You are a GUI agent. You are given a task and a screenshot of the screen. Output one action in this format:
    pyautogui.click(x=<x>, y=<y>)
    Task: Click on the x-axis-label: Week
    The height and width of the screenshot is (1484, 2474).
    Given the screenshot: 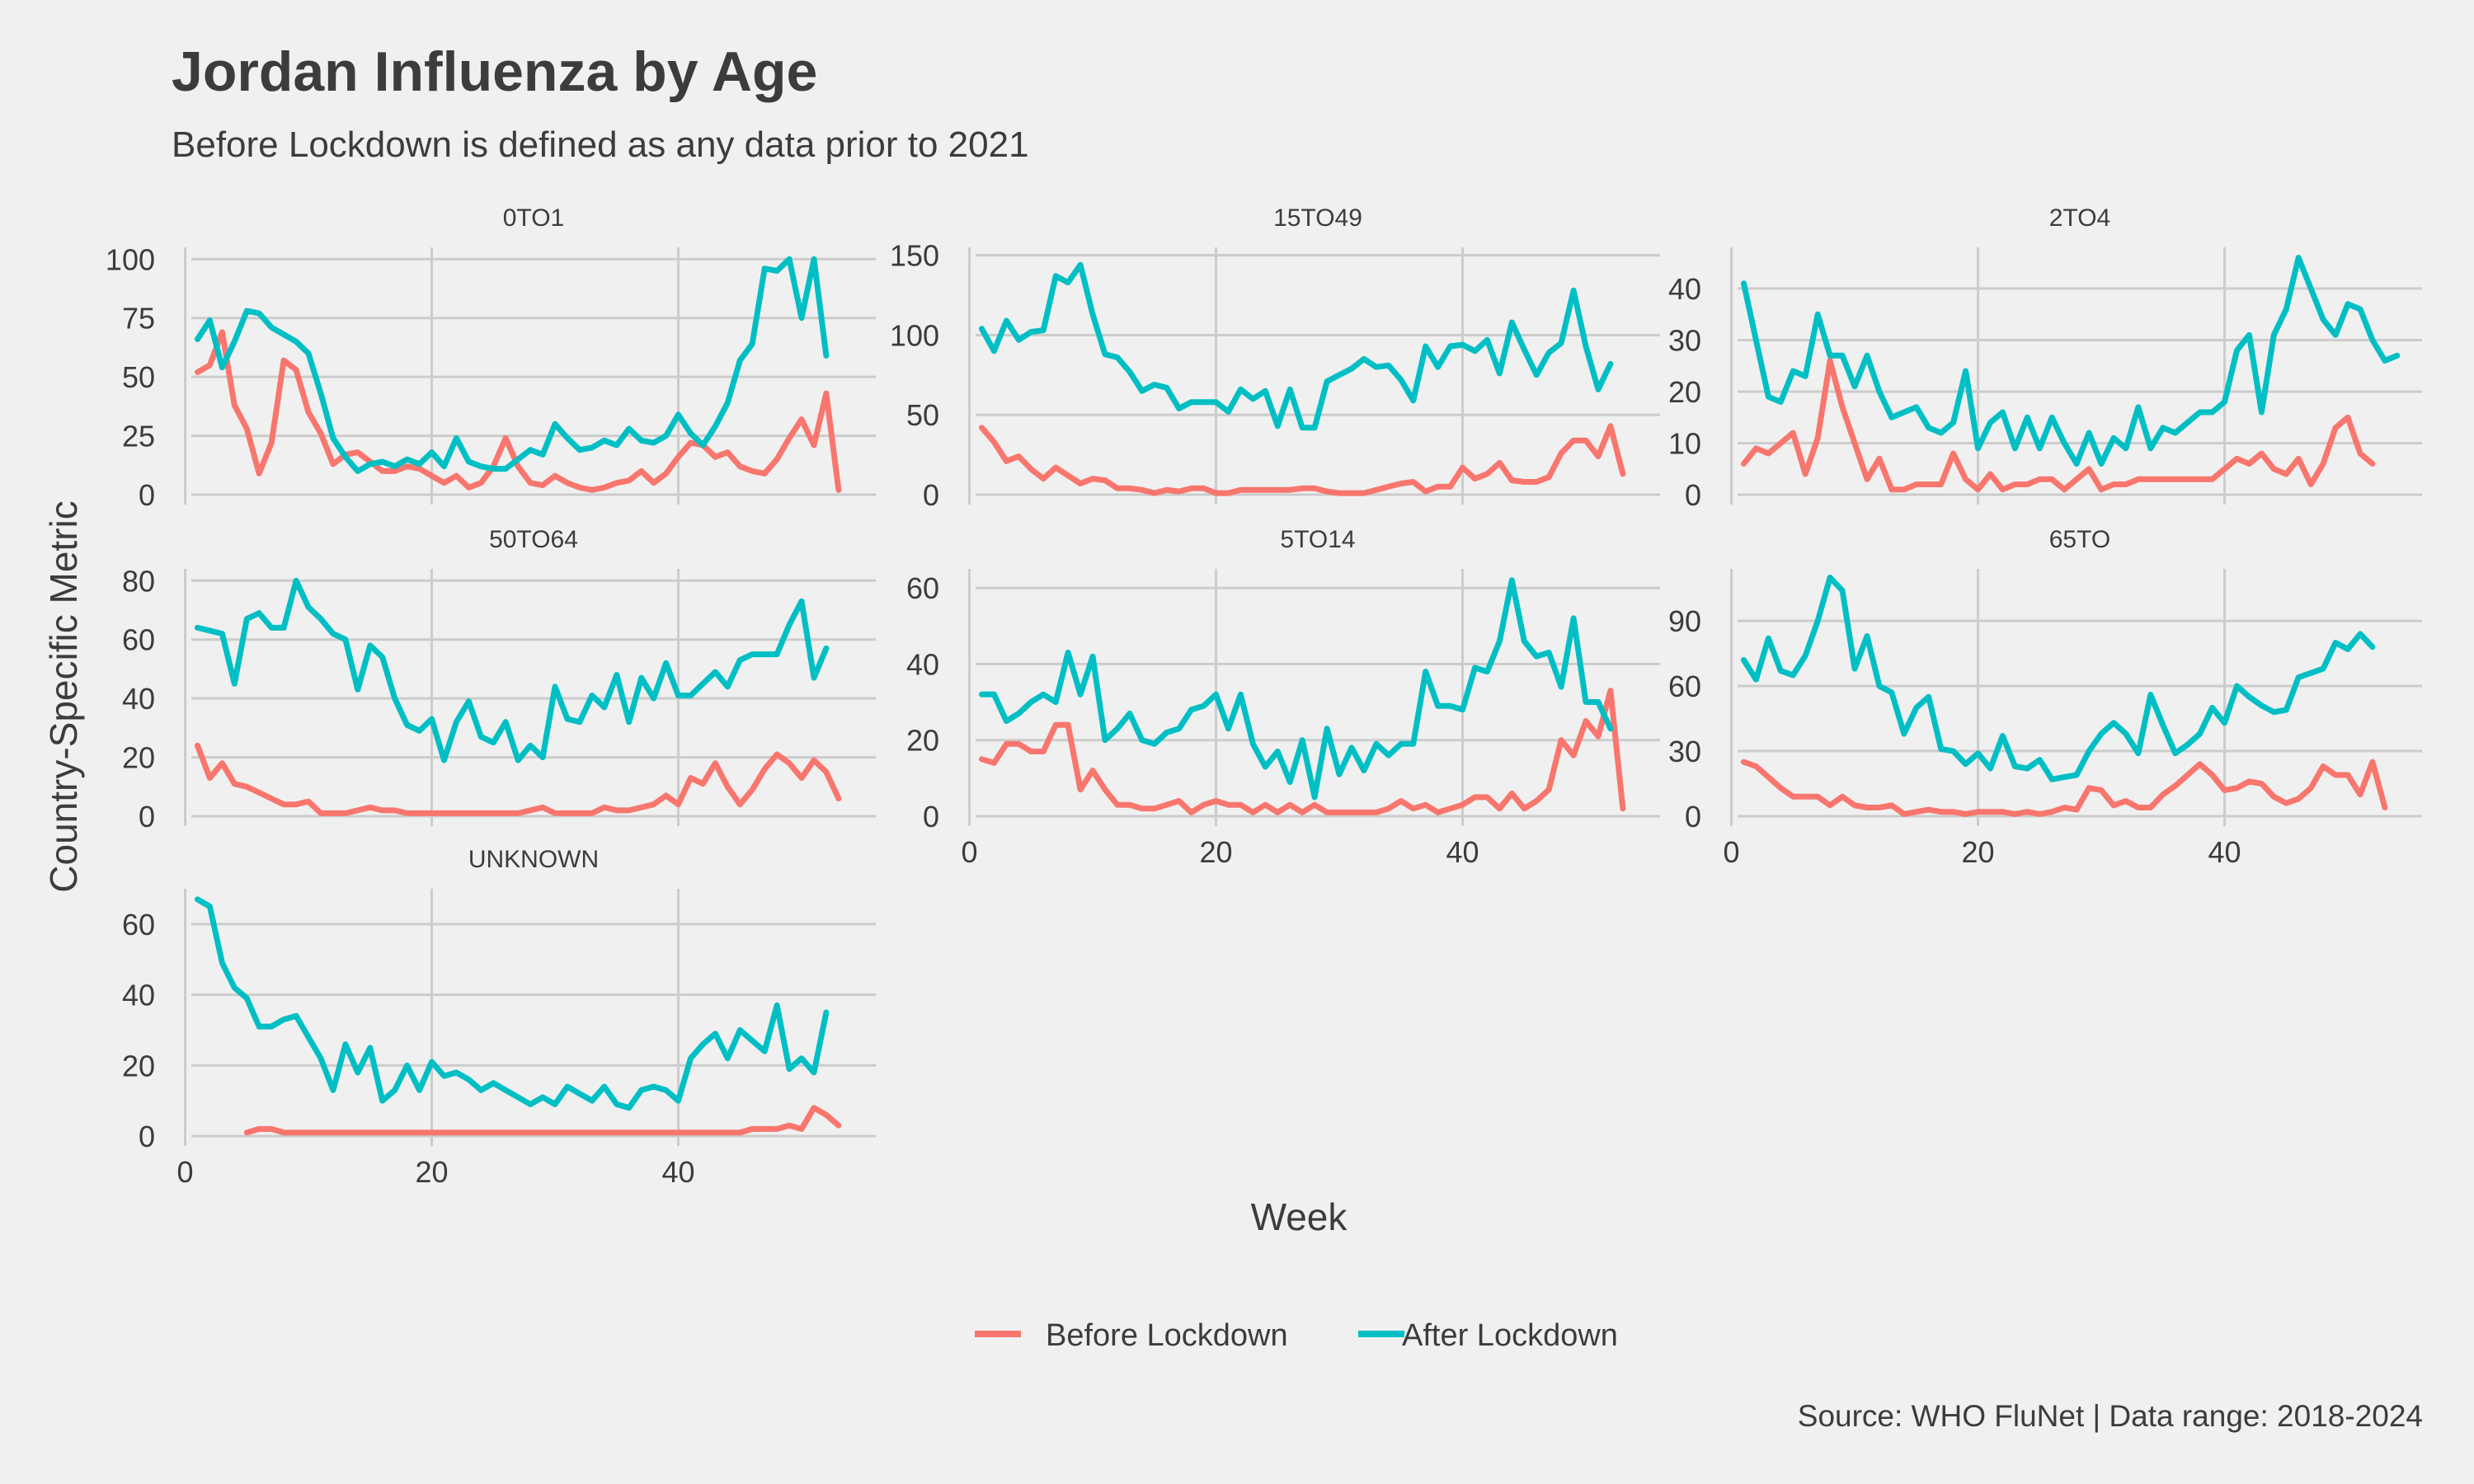 What is the action you would take?
    pyautogui.click(x=1299, y=1216)
    